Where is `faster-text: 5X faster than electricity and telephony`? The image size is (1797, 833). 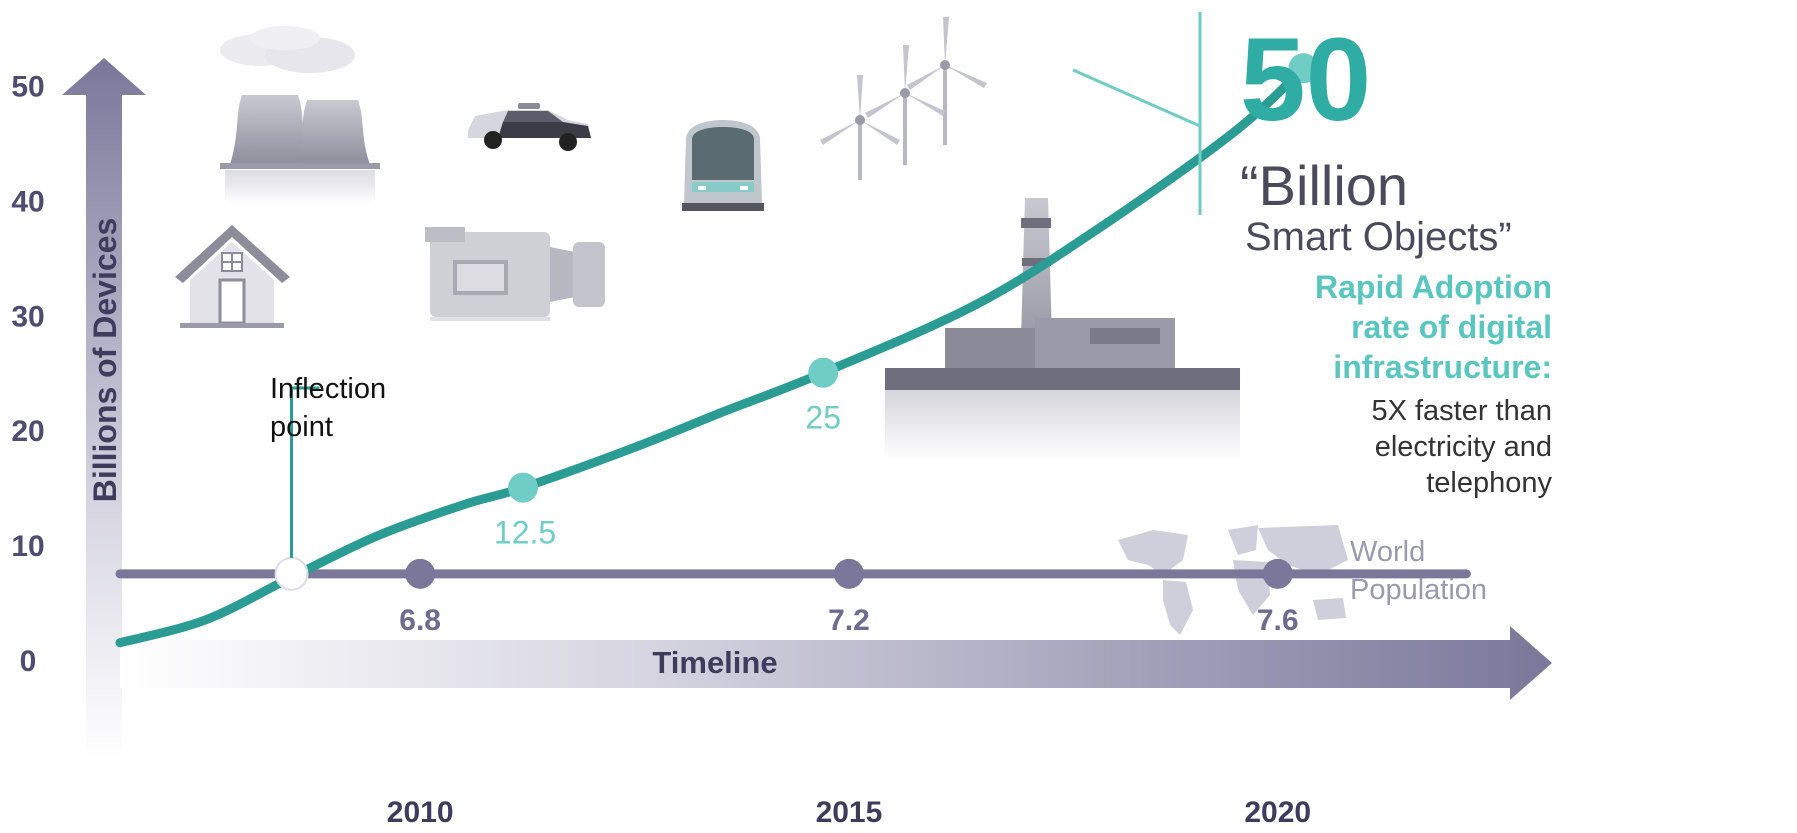
faster-text: 5X faster than electricity and telephony is located at coordinates (1461, 447).